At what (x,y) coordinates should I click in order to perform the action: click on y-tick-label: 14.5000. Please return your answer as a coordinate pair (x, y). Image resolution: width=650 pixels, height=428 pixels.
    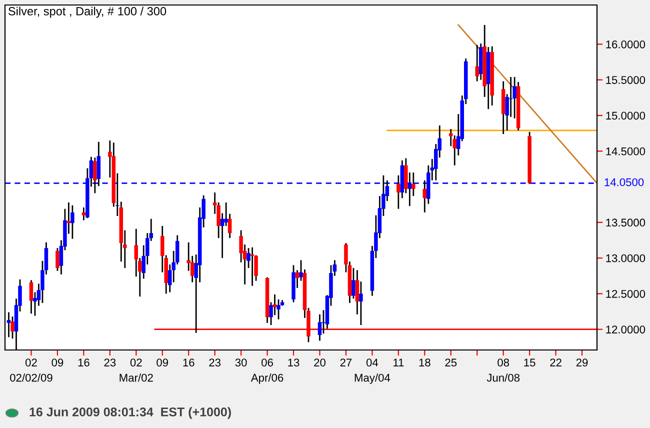
    Looking at the image, I should click on (626, 151).